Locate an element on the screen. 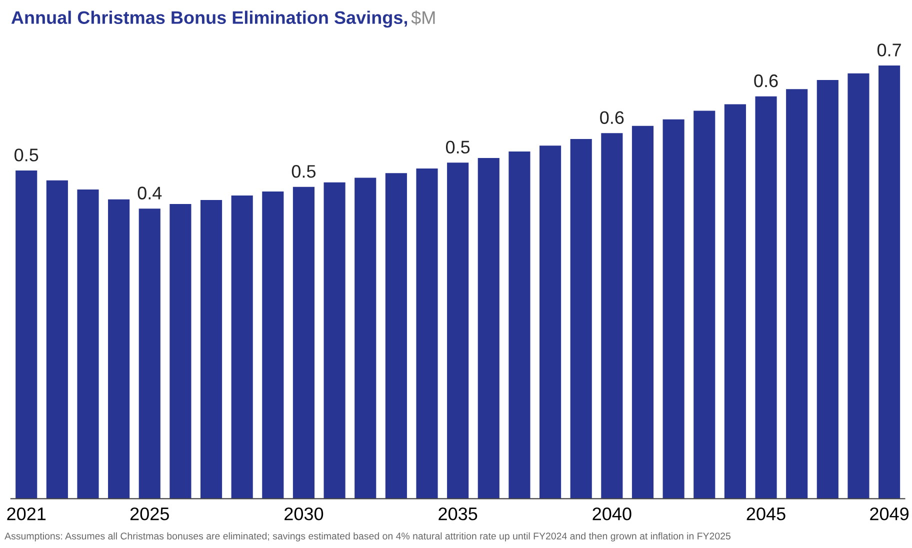 The height and width of the screenshot is (548, 912). x-tick-label: 2025 is located at coordinates (149, 513).